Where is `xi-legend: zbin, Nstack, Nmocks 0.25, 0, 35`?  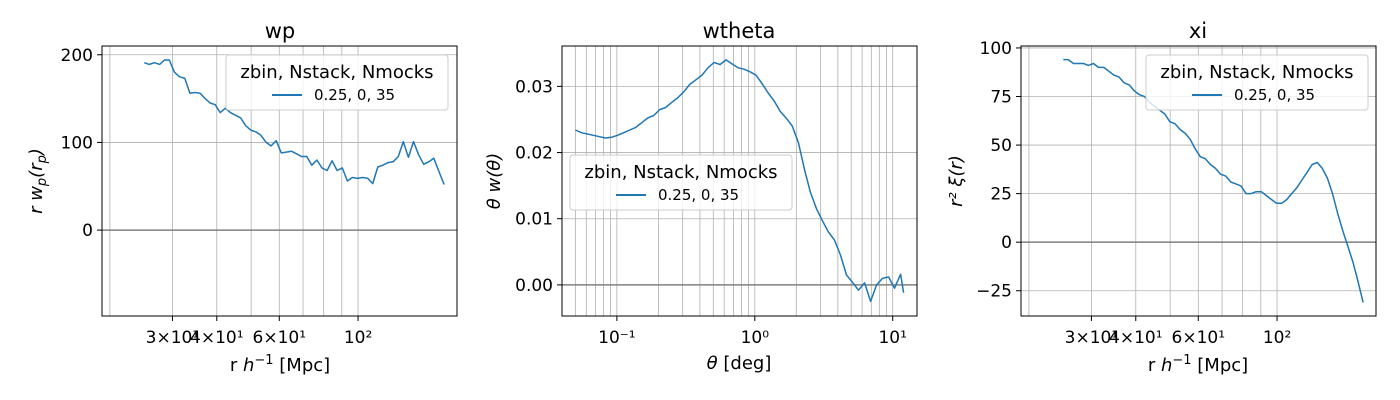 xi-legend: zbin, Nstack, Nmocks 0.25, 0, 35 is located at coordinates (1257, 82).